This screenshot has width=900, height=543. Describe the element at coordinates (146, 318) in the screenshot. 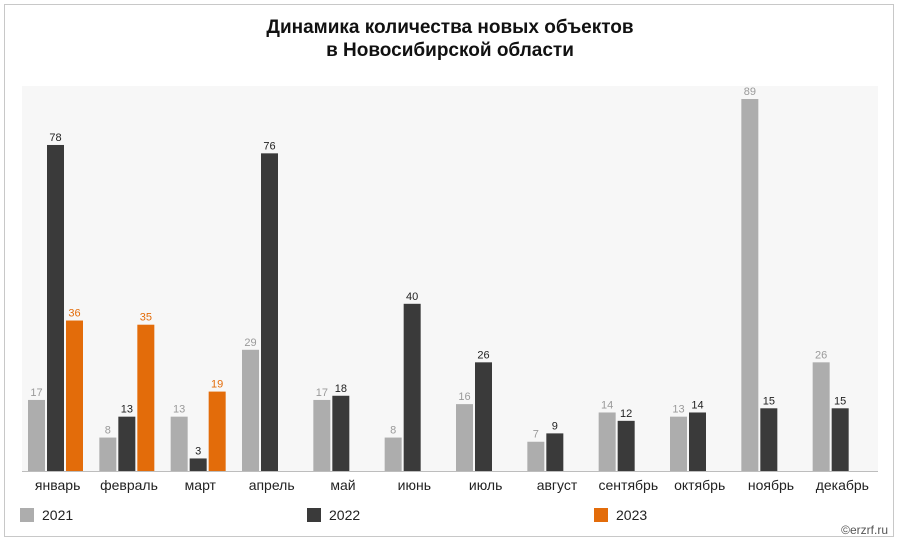

I see `data-label-2023-2: 35` at that location.